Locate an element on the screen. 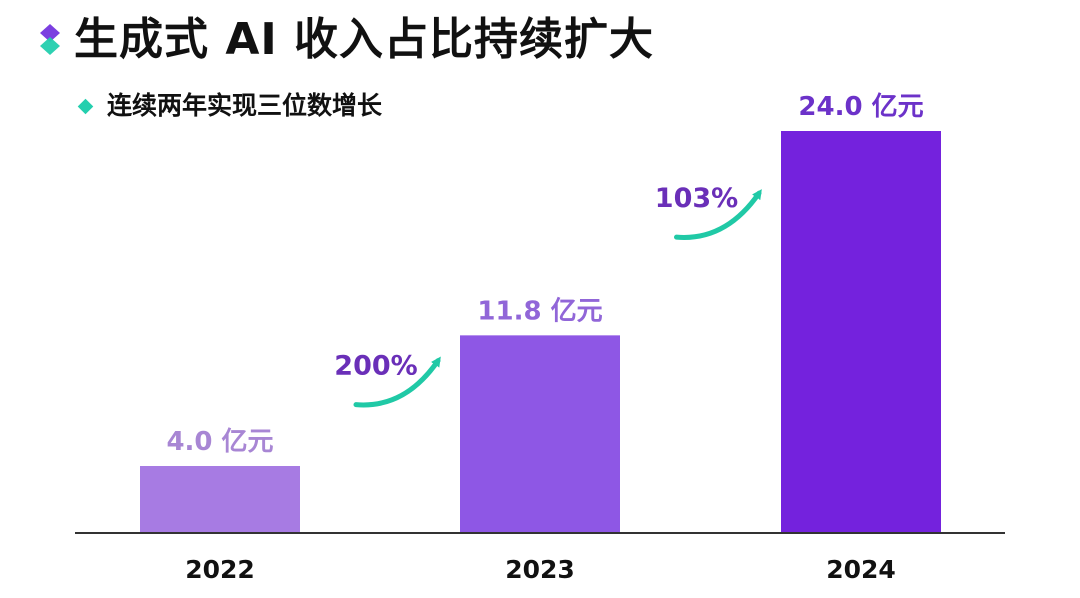  subtitle-row: 连续两年实现三位数增长 is located at coordinates (230, 106).